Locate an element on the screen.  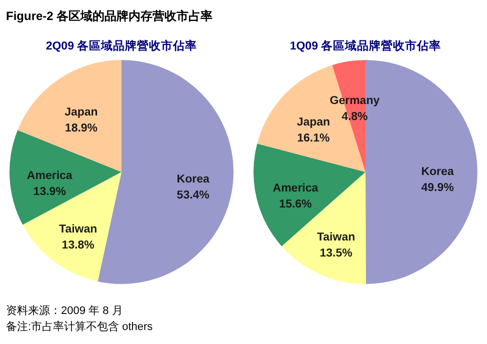
data-label: 16.1% is located at coordinates (313, 138).